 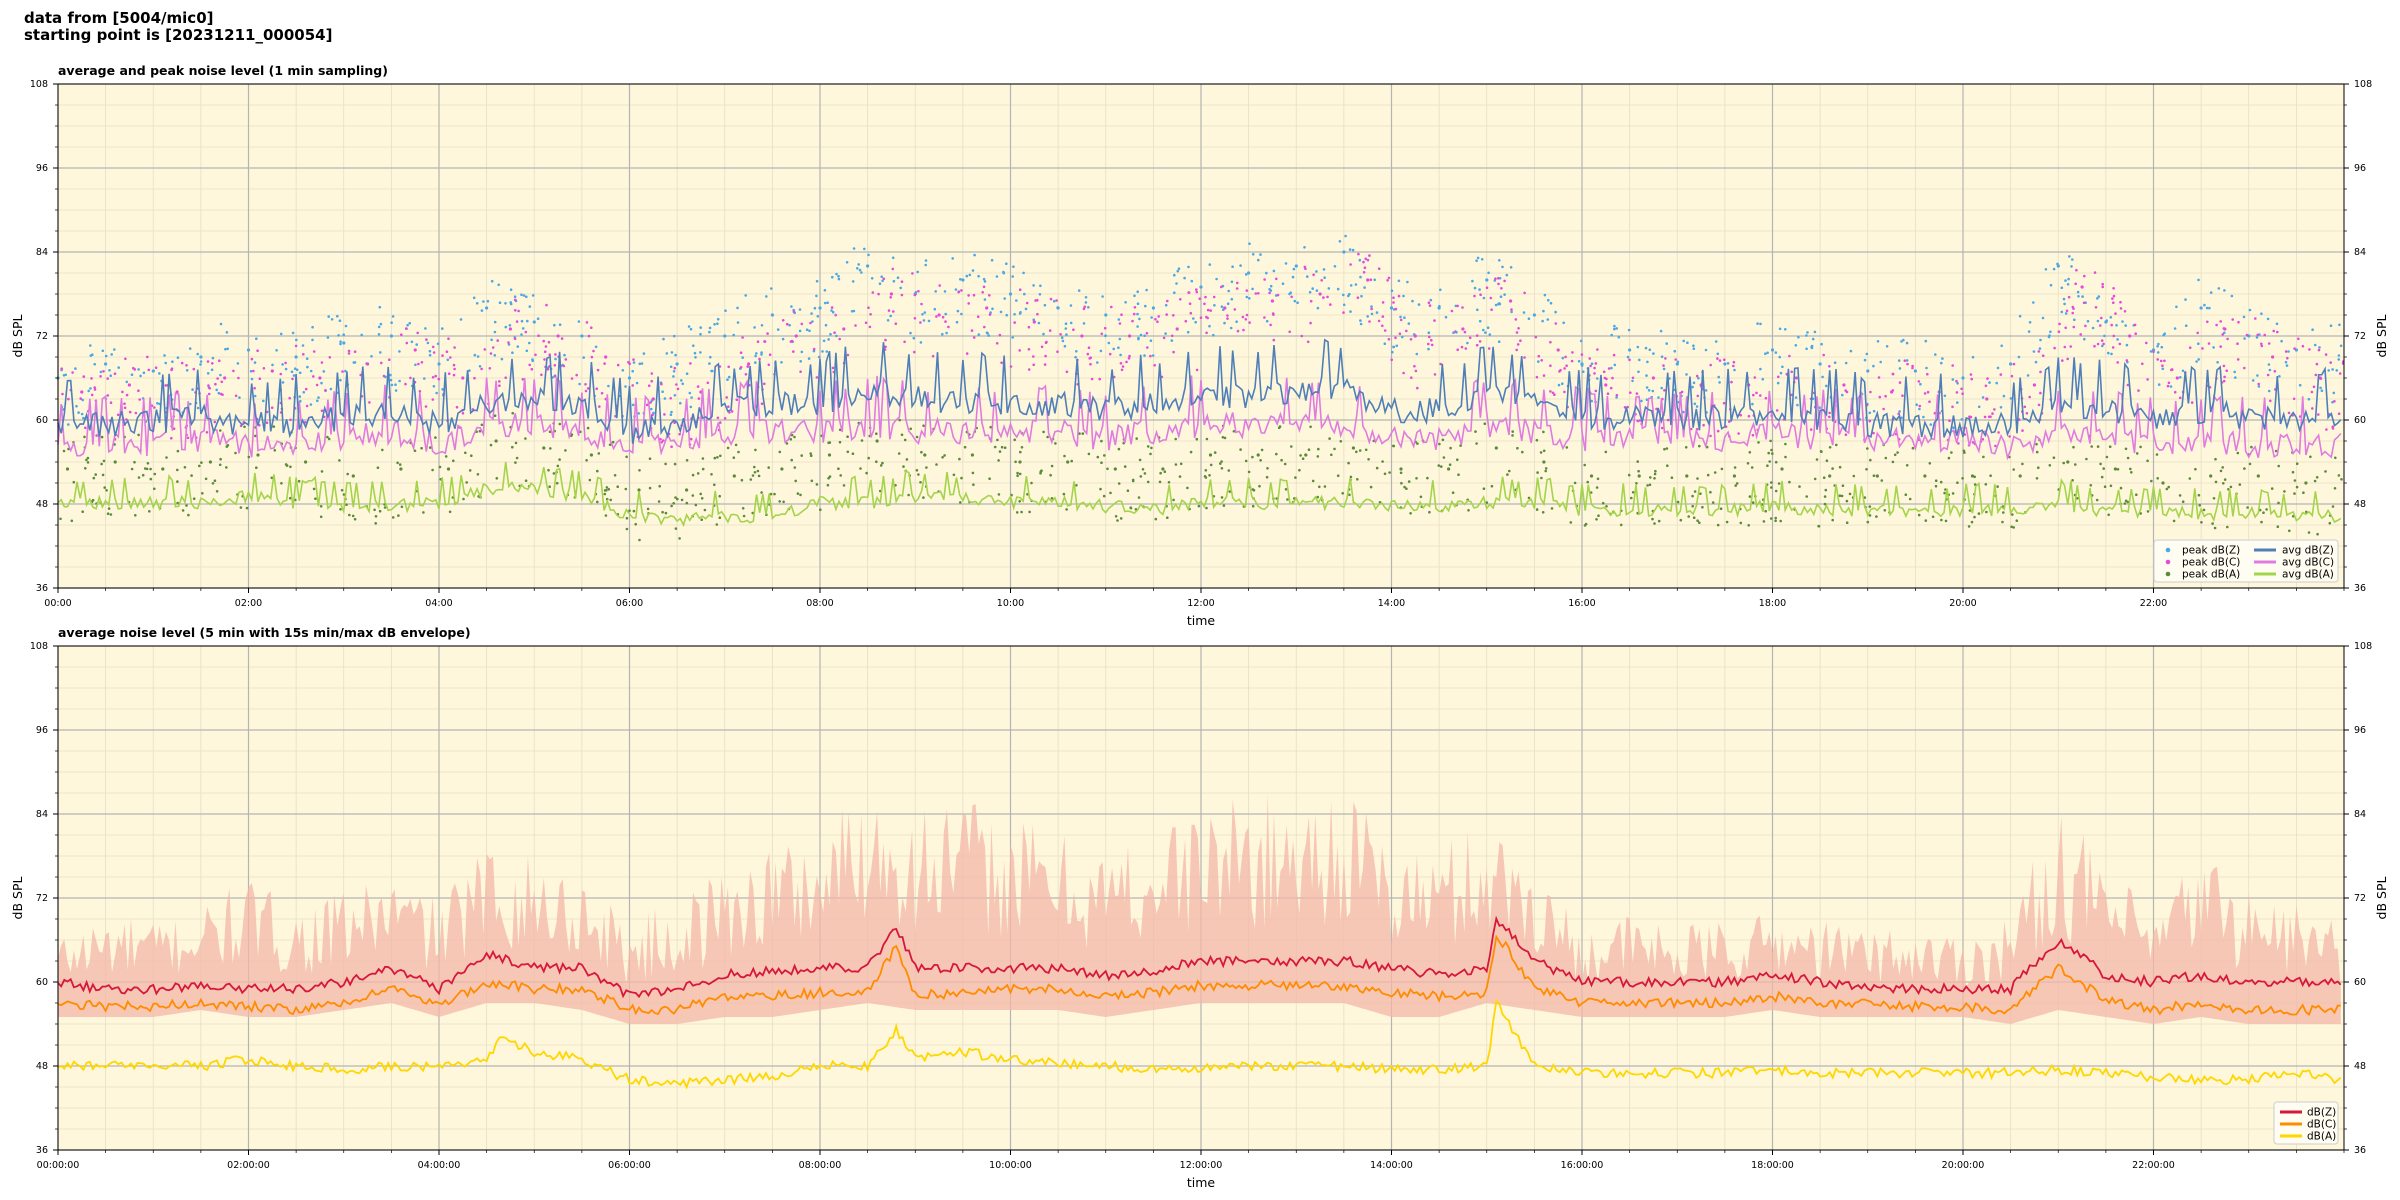 What do you see at coordinates (39, 84) in the screenshot?
I see `y-tick-label: 108` at bounding box center [39, 84].